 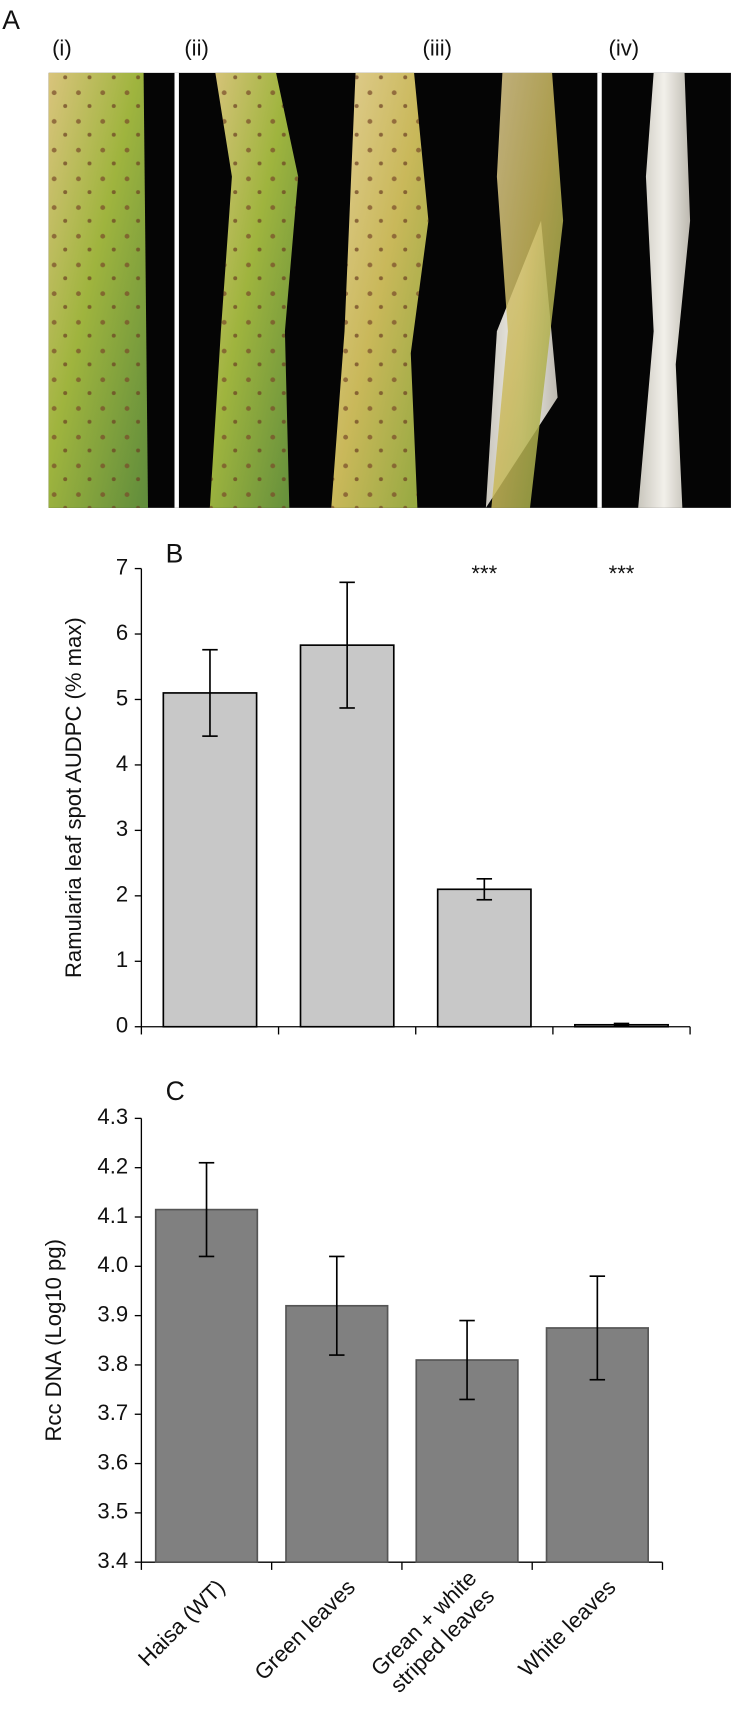 I want to click on leaf-label: (iii), so click(x=437, y=48).